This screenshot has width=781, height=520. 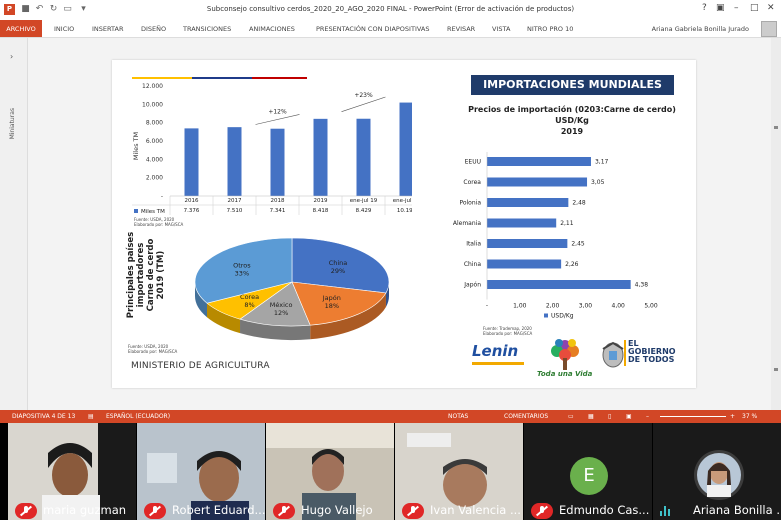 What do you see at coordinates (546, 315) in the screenshot?
I see `legend-swatch` at bounding box center [546, 315].